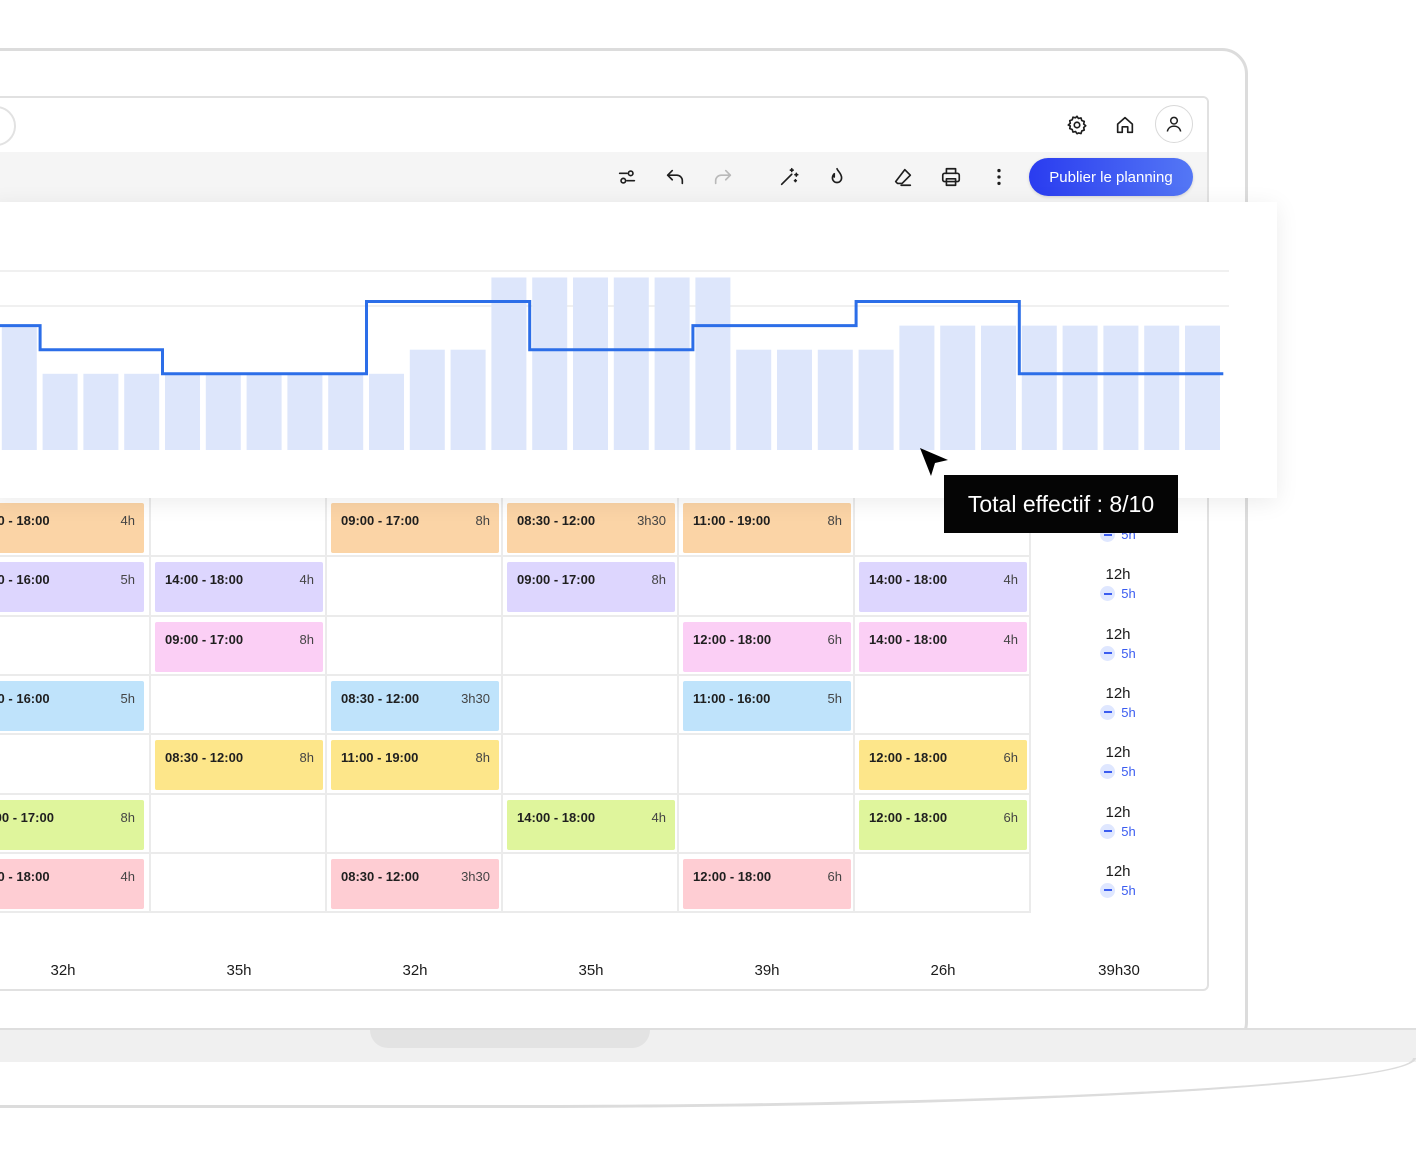  What do you see at coordinates (903, 177) in the screenshot?
I see `eraser-icon` at bounding box center [903, 177].